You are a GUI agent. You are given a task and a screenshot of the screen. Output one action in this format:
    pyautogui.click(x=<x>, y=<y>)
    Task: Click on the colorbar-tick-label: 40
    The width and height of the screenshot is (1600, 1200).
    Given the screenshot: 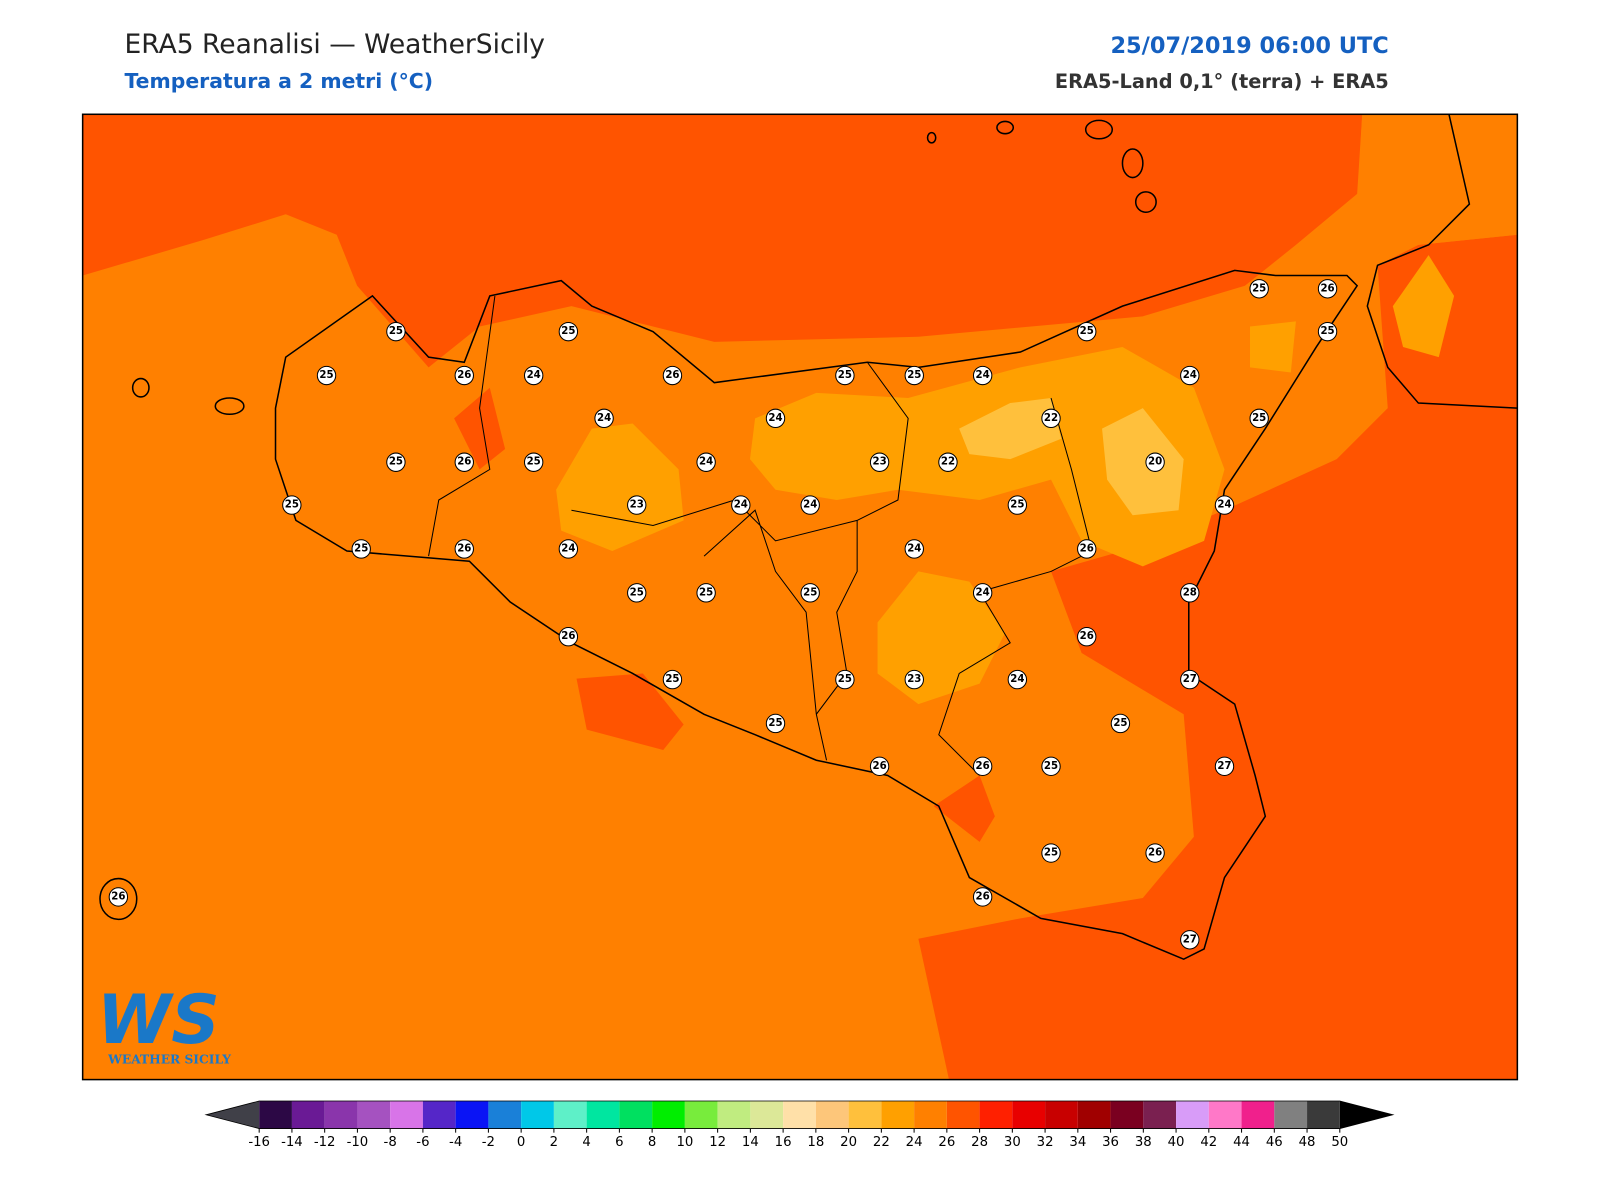 What is the action you would take?
    pyautogui.click(x=1176, y=1142)
    